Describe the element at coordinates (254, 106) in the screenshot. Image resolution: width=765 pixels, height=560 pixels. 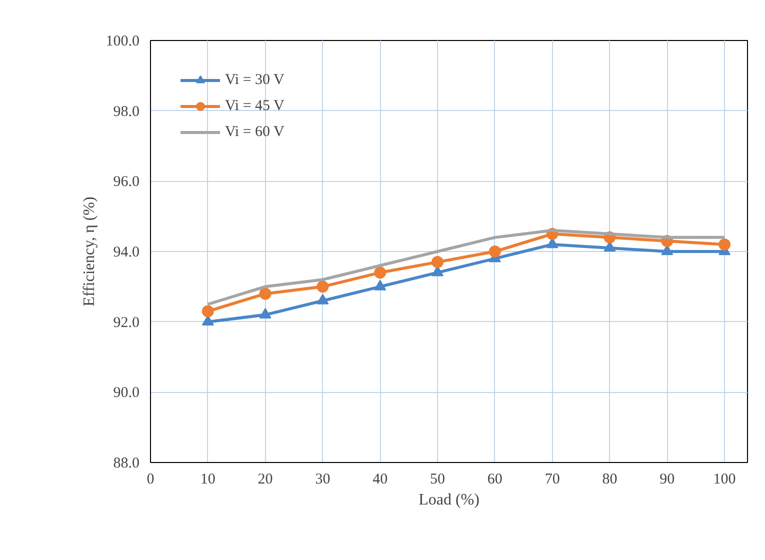
I see `legend-label: Vi = 45 V` at that location.